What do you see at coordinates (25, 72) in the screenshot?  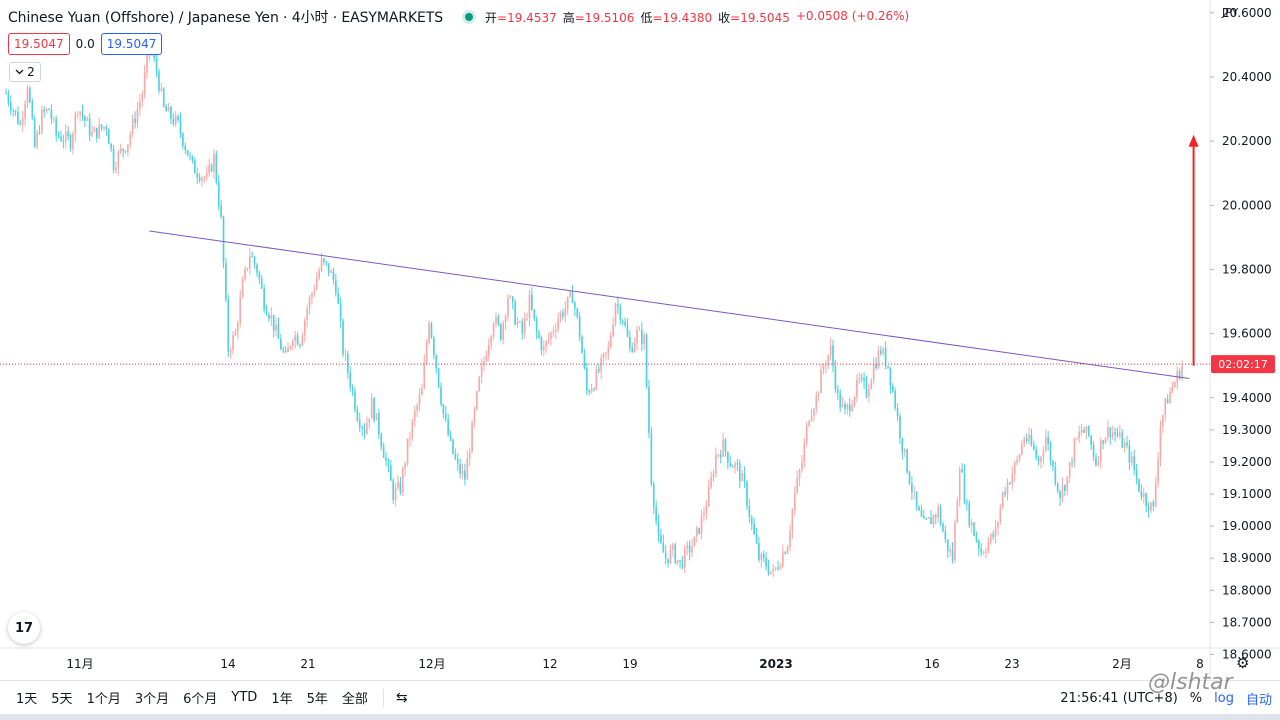 I see `indicators-toggle-button: 2` at bounding box center [25, 72].